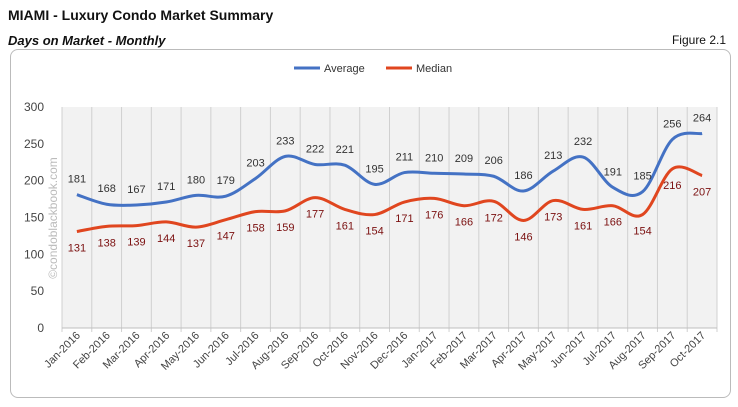 The image size is (738, 407). I want to click on data-label: 264, so click(702, 119).